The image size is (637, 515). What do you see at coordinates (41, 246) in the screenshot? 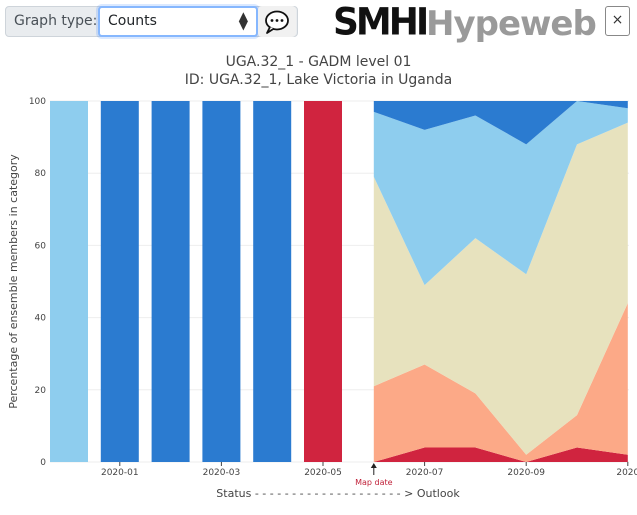
I see `y-tick-label: 60` at bounding box center [41, 246].